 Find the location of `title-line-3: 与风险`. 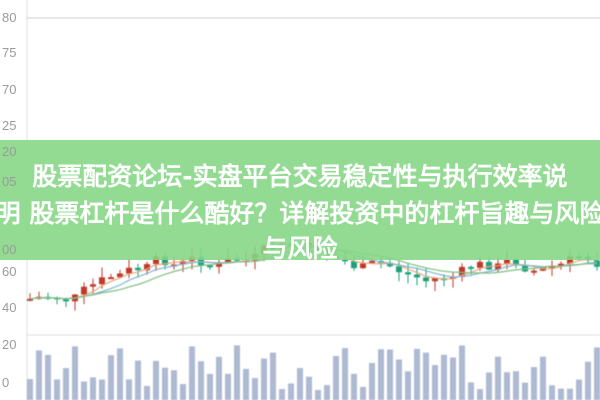

title-line-3: 与风险 is located at coordinates (300, 247).